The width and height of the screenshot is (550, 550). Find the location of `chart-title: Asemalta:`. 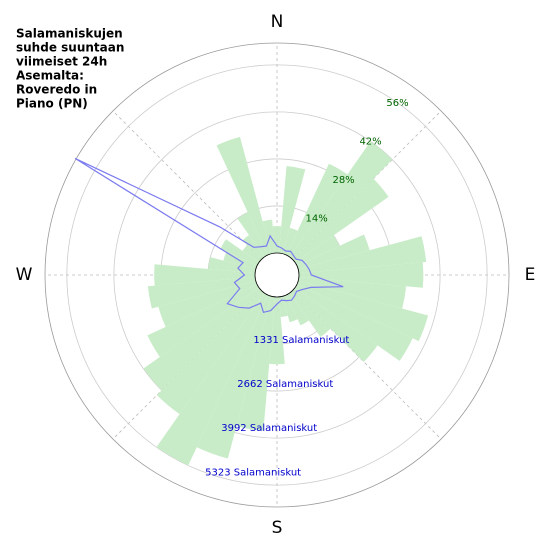

chart-title: Asemalta: is located at coordinates (50, 76).